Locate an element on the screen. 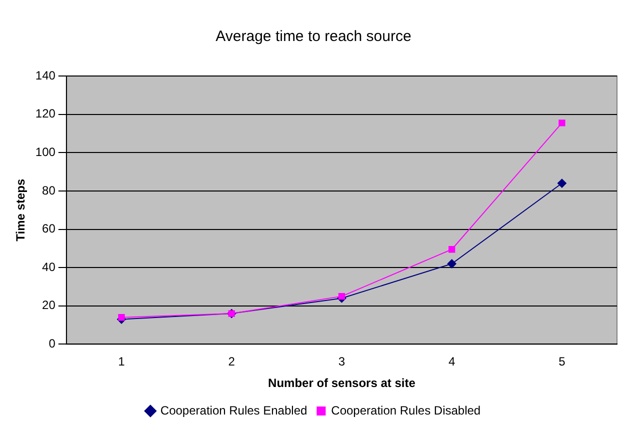 Image resolution: width=629 pixels, height=431 pixels. y-tick-label: 100 is located at coordinates (45, 151).